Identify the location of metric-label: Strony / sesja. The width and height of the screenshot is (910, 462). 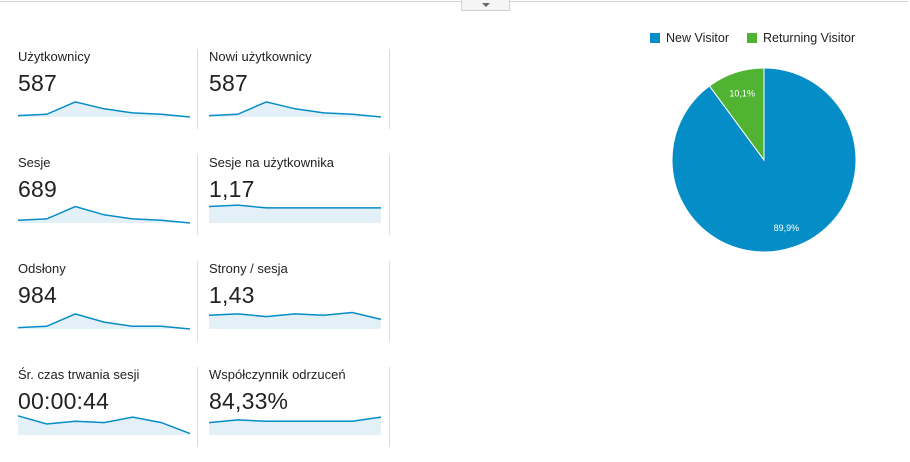
(248, 268).